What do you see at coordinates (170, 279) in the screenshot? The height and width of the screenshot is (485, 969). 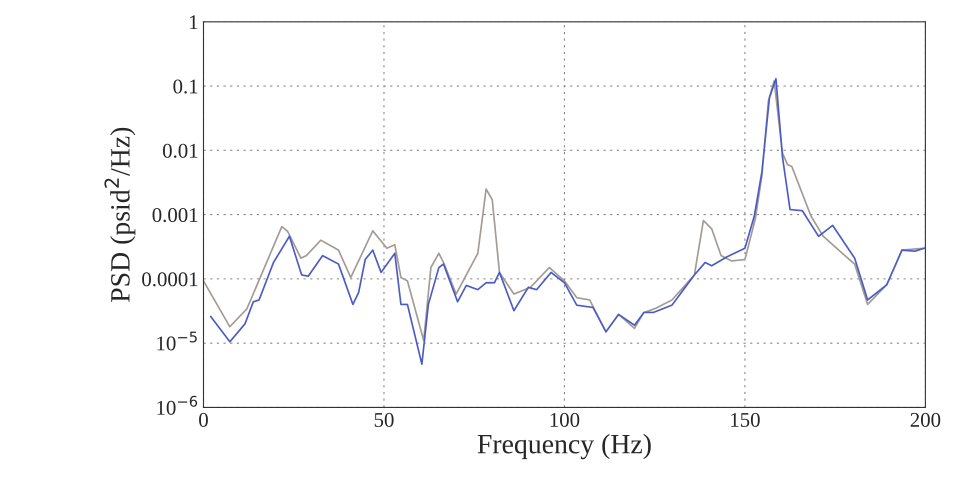 I see `y-tick-label: 0.0001` at bounding box center [170, 279].